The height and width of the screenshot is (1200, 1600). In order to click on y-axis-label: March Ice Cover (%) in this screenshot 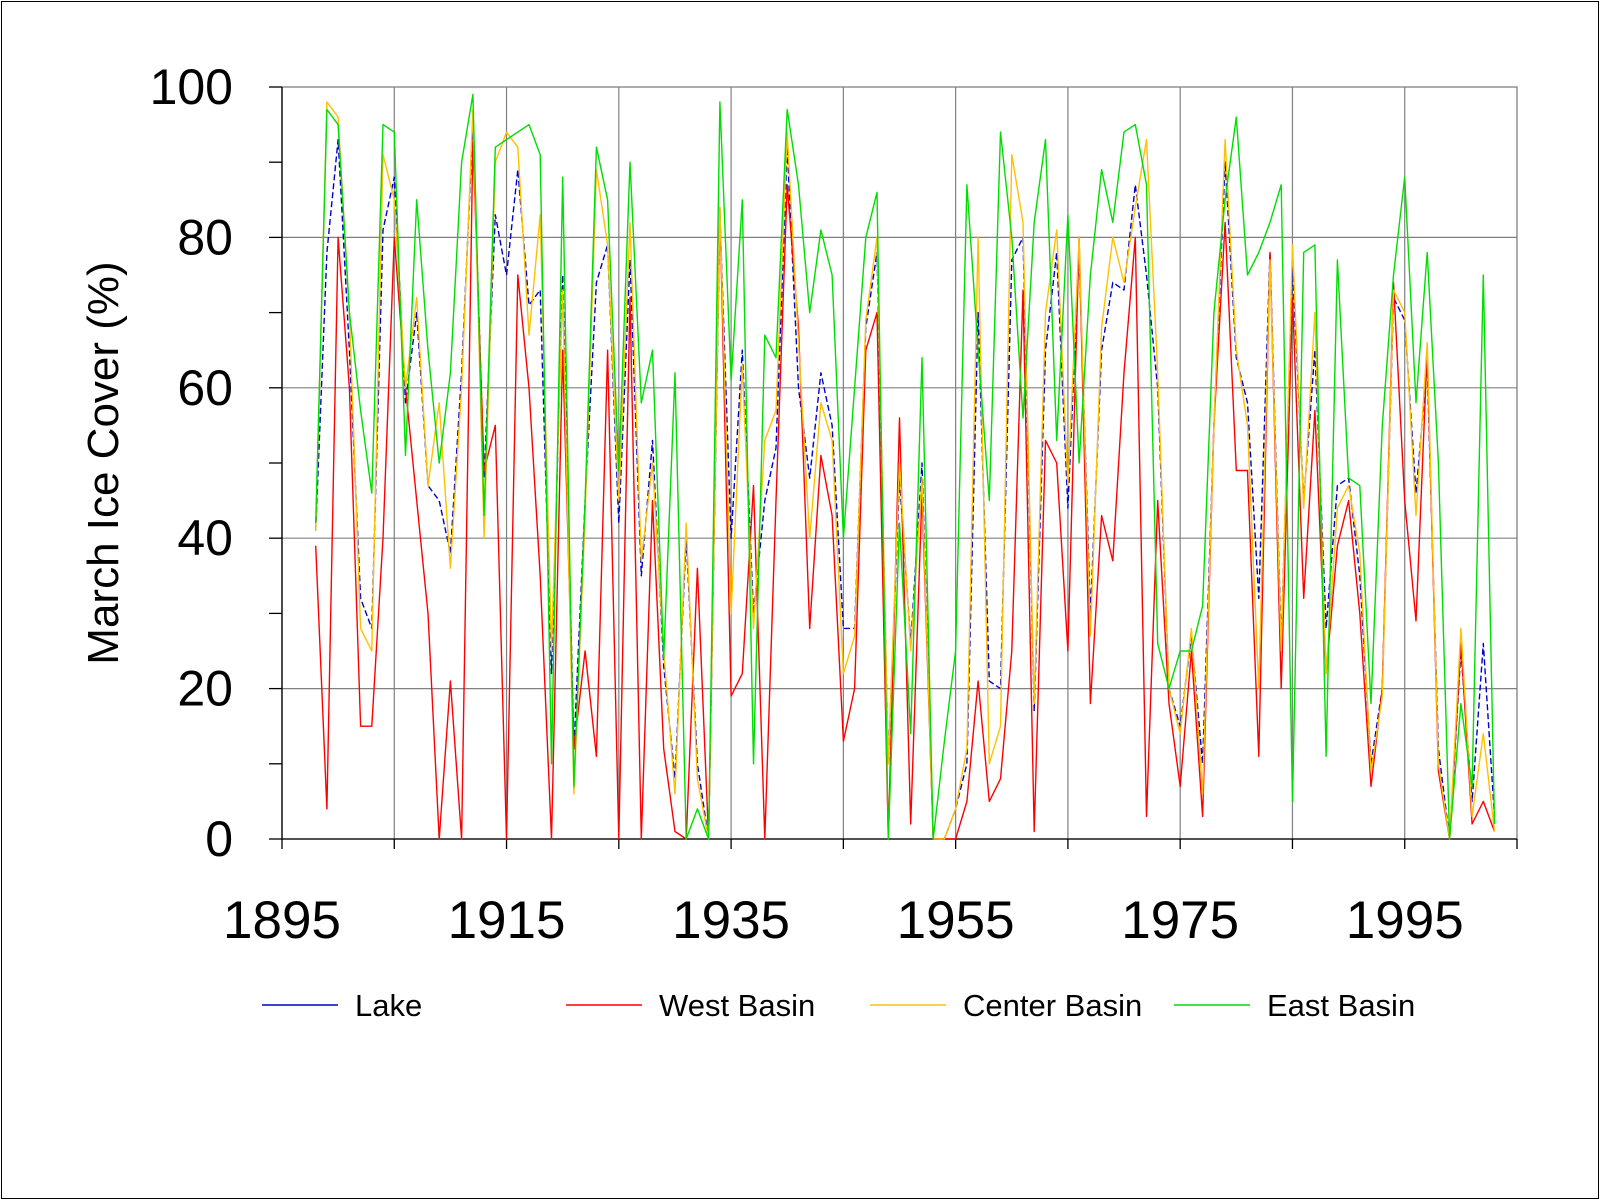, I will do `click(103, 462)`.